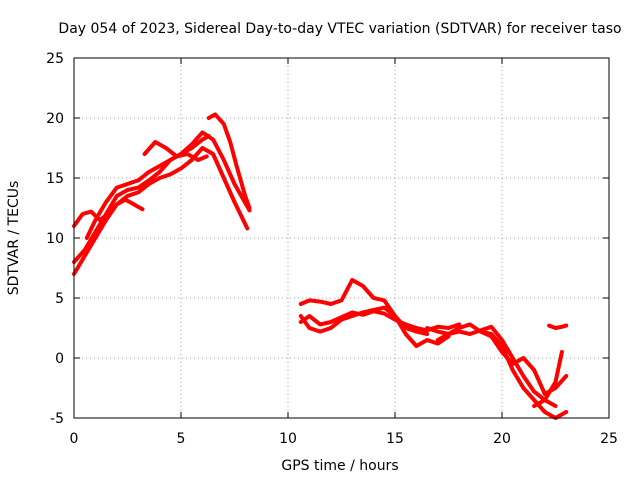  What do you see at coordinates (55, 59) in the screenshot?
I see `y-tick-label: 25` at bounding box center [55, 59].